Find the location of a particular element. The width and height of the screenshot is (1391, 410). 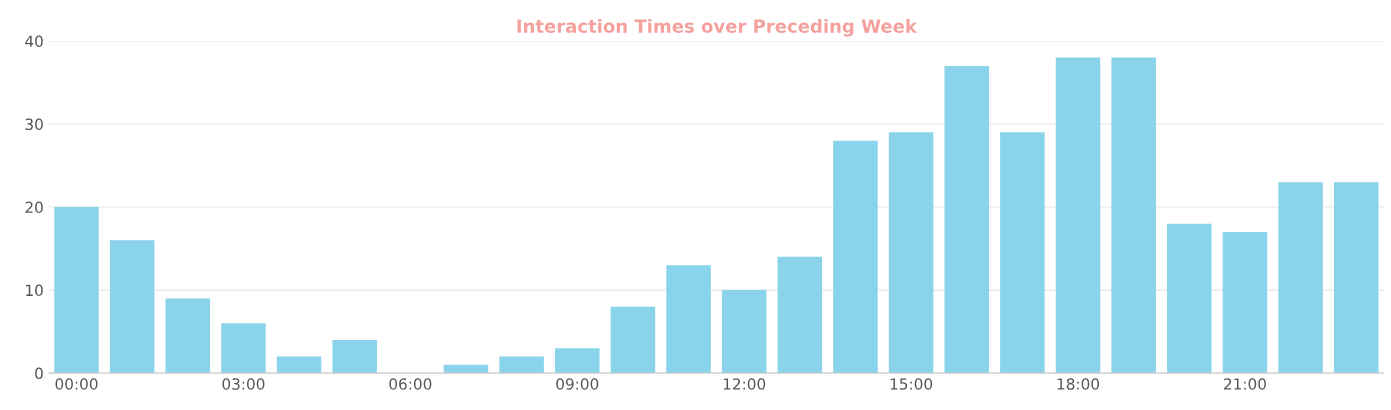

x-tick-label: 12:00 is located at coordinates (744, 384).